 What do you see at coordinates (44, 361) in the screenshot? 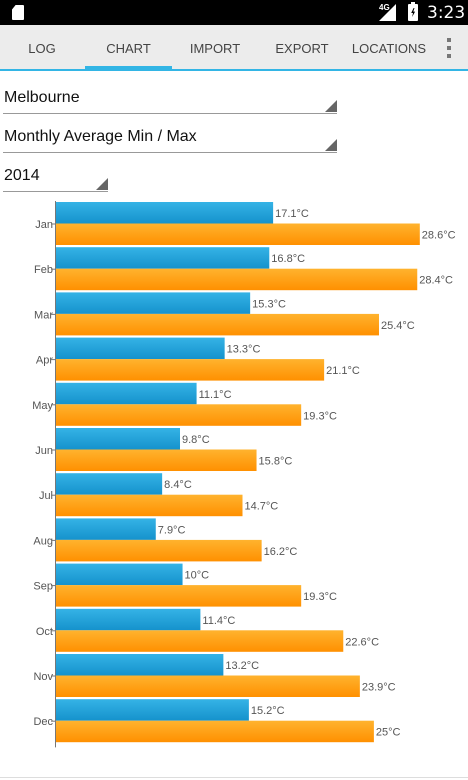
I see `month-label: Apr` at bounding box center [44, 361].